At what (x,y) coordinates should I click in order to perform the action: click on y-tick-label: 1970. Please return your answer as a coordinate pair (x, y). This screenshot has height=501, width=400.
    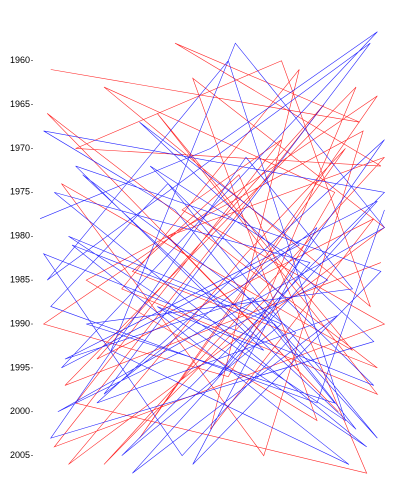
    Looking at the image, I should click on (20, 148).